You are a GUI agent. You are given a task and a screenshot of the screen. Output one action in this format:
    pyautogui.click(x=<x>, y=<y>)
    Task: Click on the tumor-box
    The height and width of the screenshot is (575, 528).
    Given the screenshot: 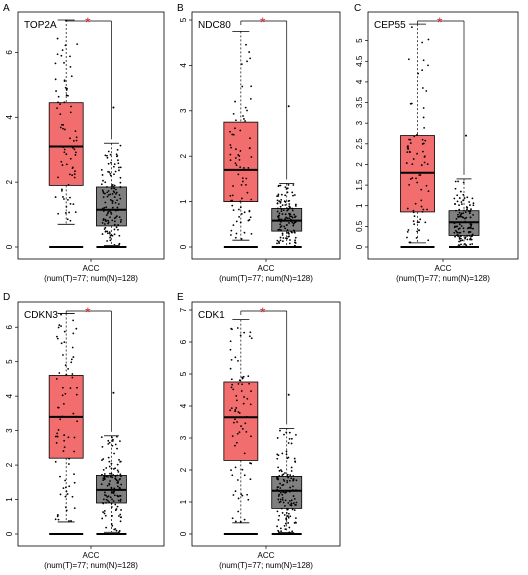 What is the action you would take?
    pyautogui.click(x=241, y=139)
    